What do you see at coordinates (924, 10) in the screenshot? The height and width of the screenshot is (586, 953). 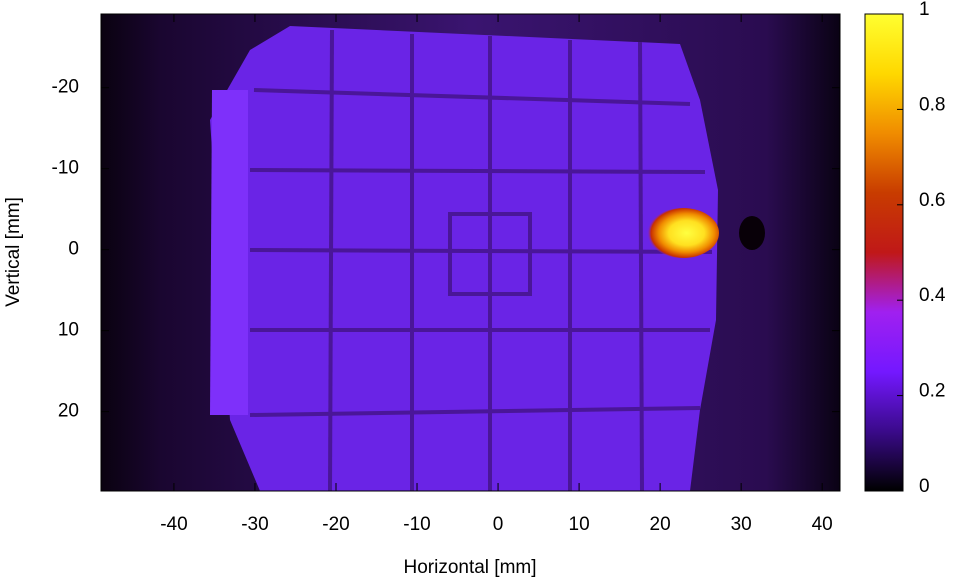 I see `colorbar-tick-label: 1` at bounding box center [924, 10].